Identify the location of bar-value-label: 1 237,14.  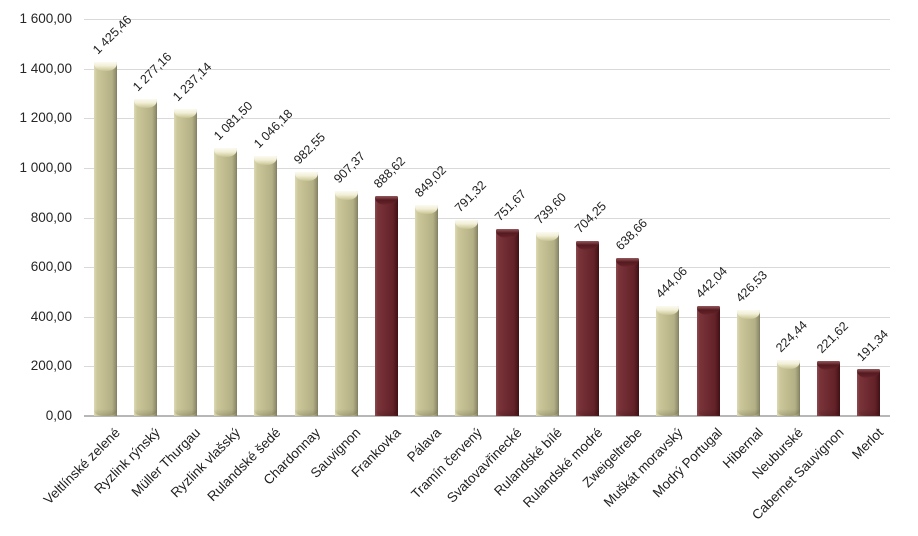
(192, 81).